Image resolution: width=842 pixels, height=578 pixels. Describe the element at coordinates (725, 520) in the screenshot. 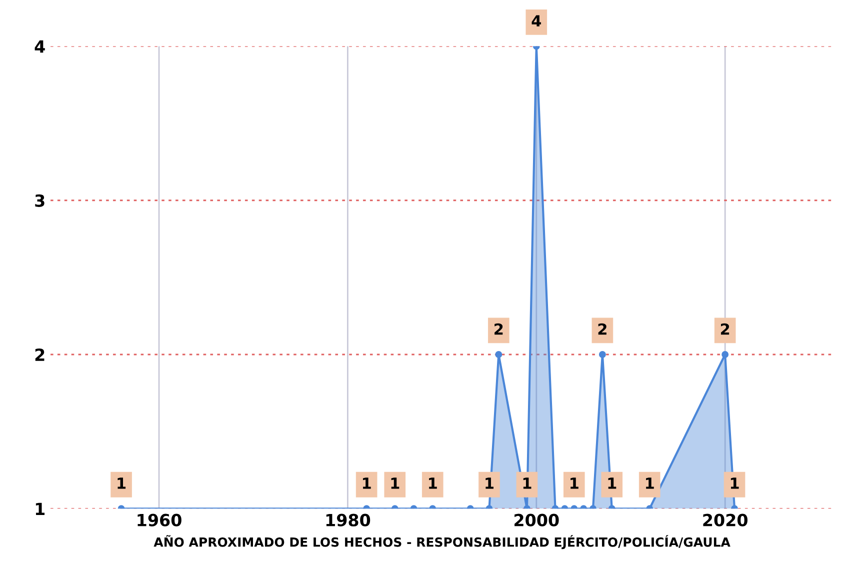

I see `x-tick-label: 2020` at that location.